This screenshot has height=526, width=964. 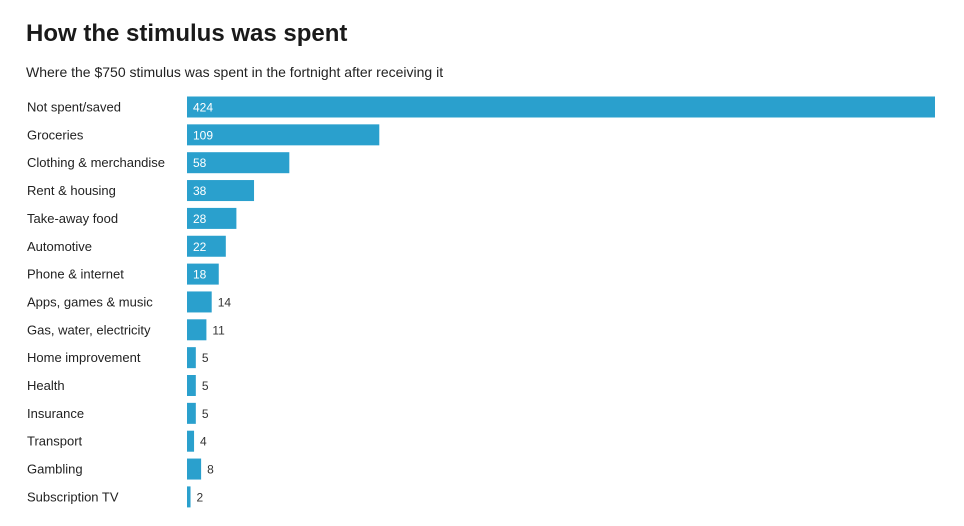 What do you see at coordinates (46, 385) in the screenshot?
I see `category-label: Health` at bounding box center [46, 385].